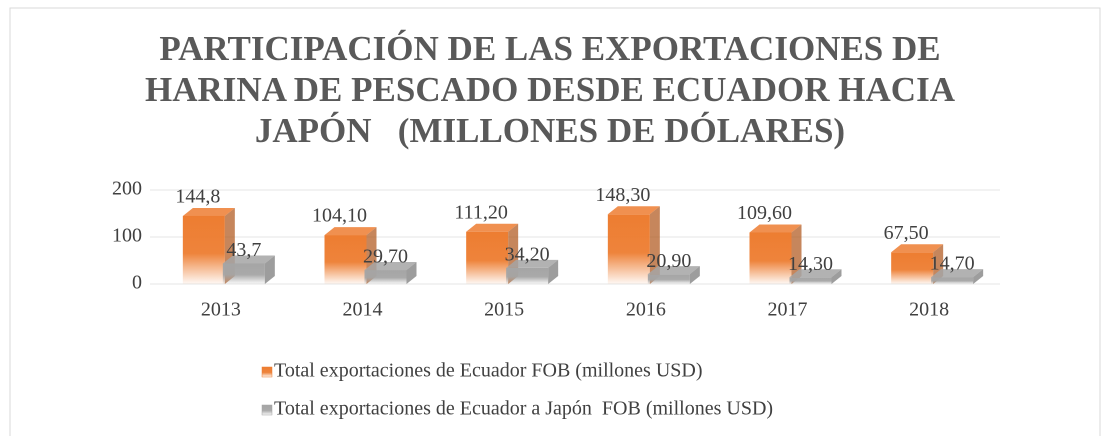 The height and width of the screenshot is (436, 1103). What do you see at coordinates (127, 236) in the screenshot?
I see `y-tick-label: 100` at bounding box center [127, 236].